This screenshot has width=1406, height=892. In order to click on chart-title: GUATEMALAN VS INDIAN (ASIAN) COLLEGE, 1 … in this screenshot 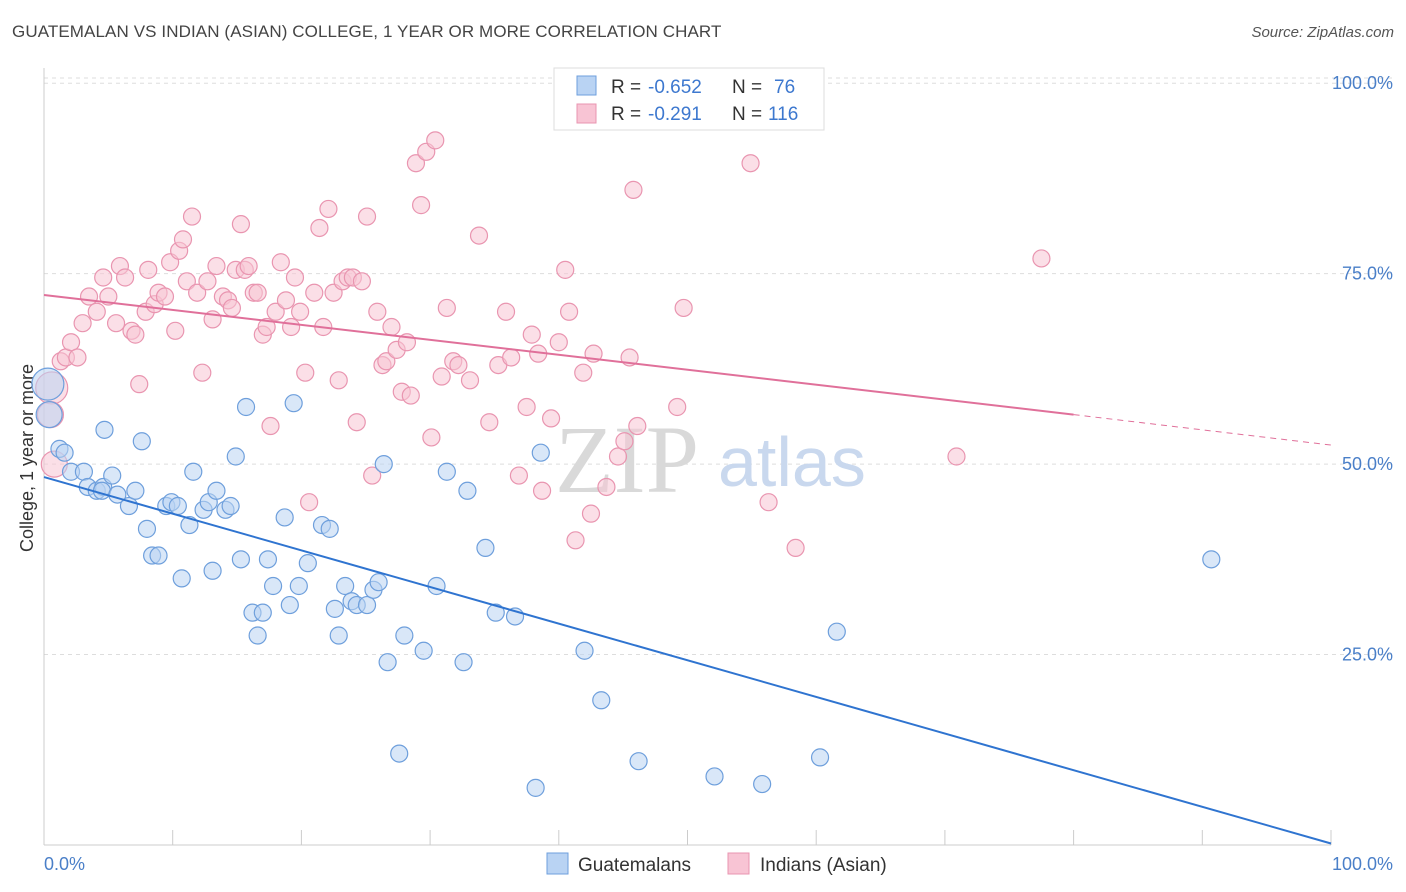, I will do `click(367, 31)`.